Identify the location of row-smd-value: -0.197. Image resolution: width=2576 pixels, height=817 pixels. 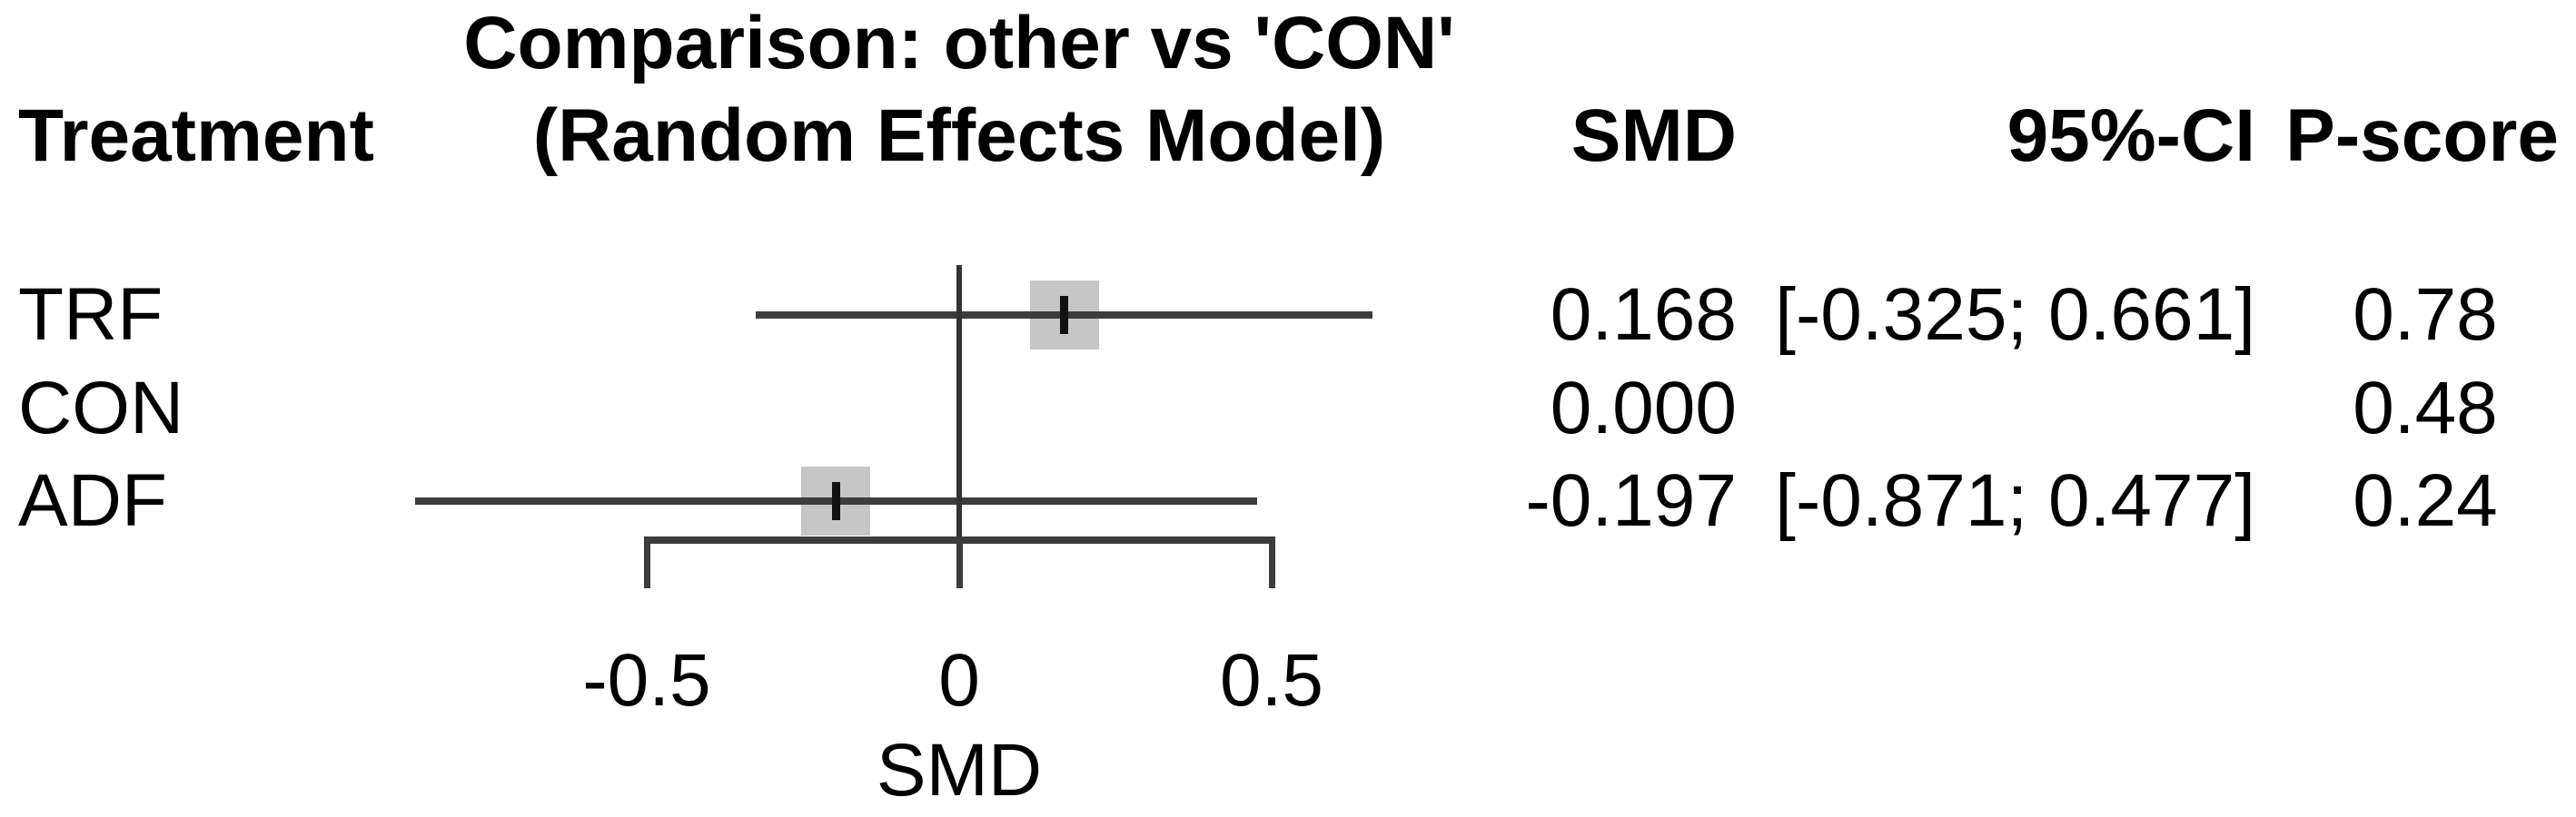
(1631, 500).